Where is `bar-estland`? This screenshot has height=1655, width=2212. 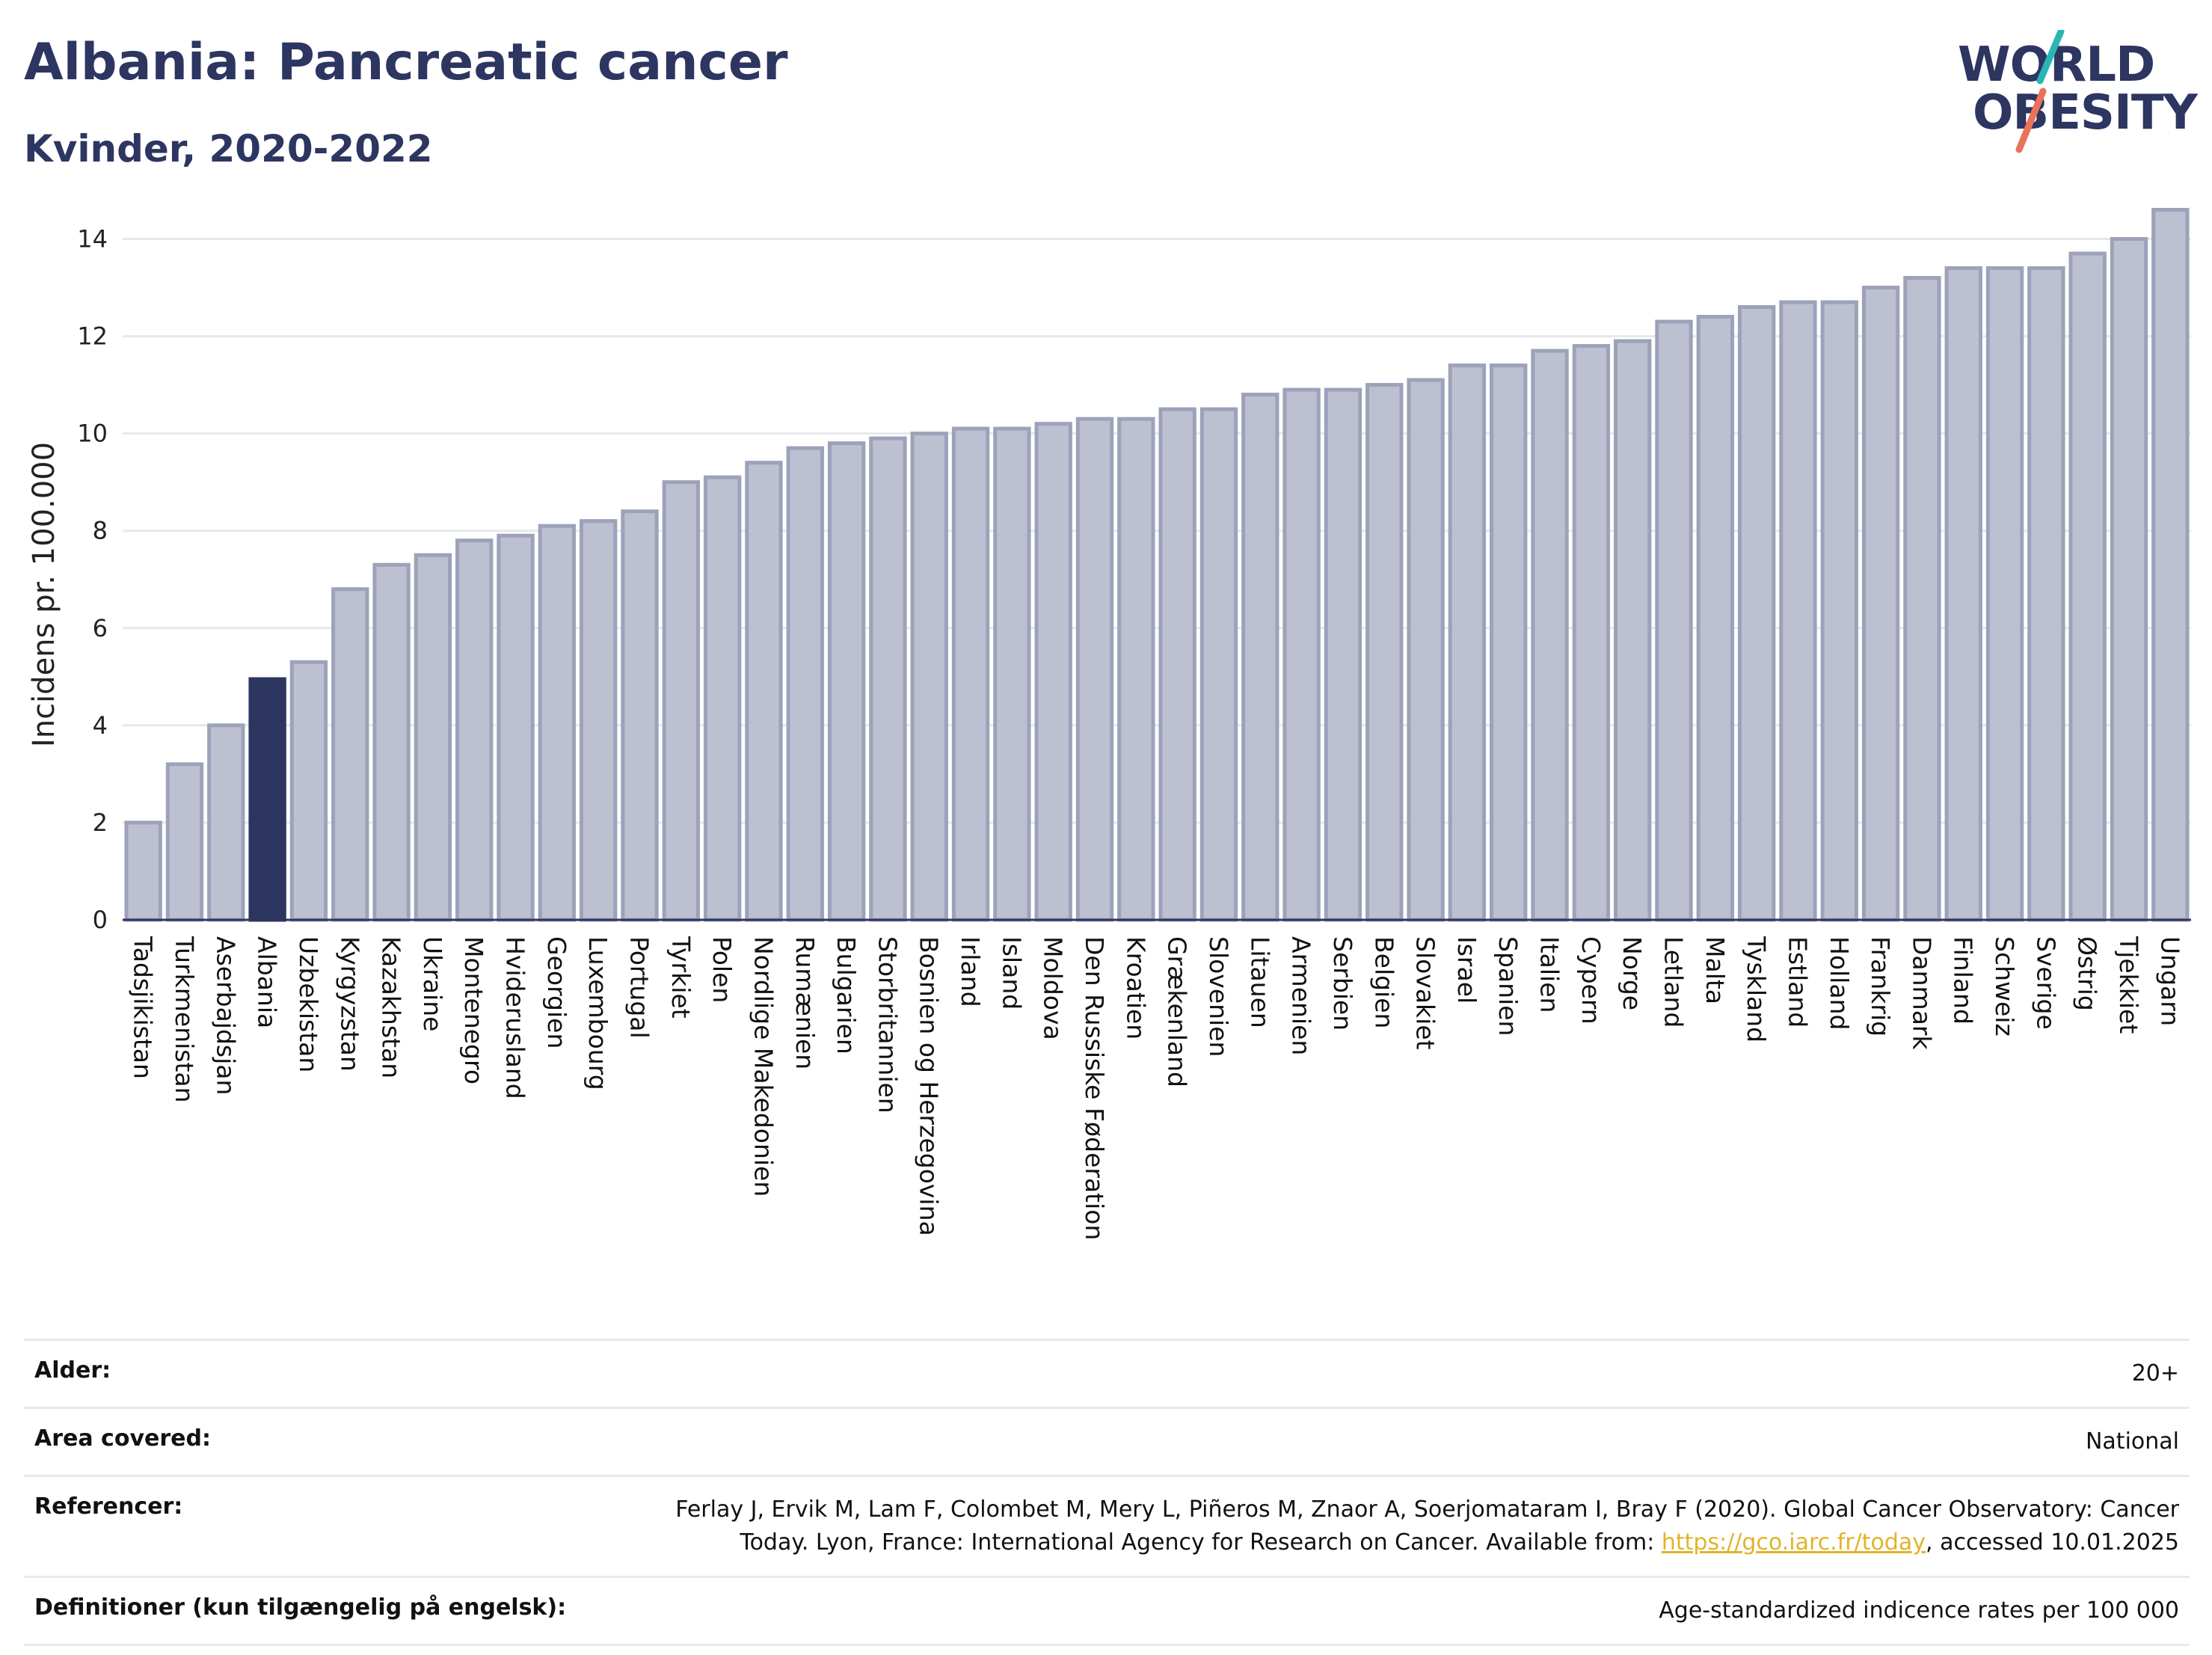
bar-estland is located at coordinates (1798, 611).